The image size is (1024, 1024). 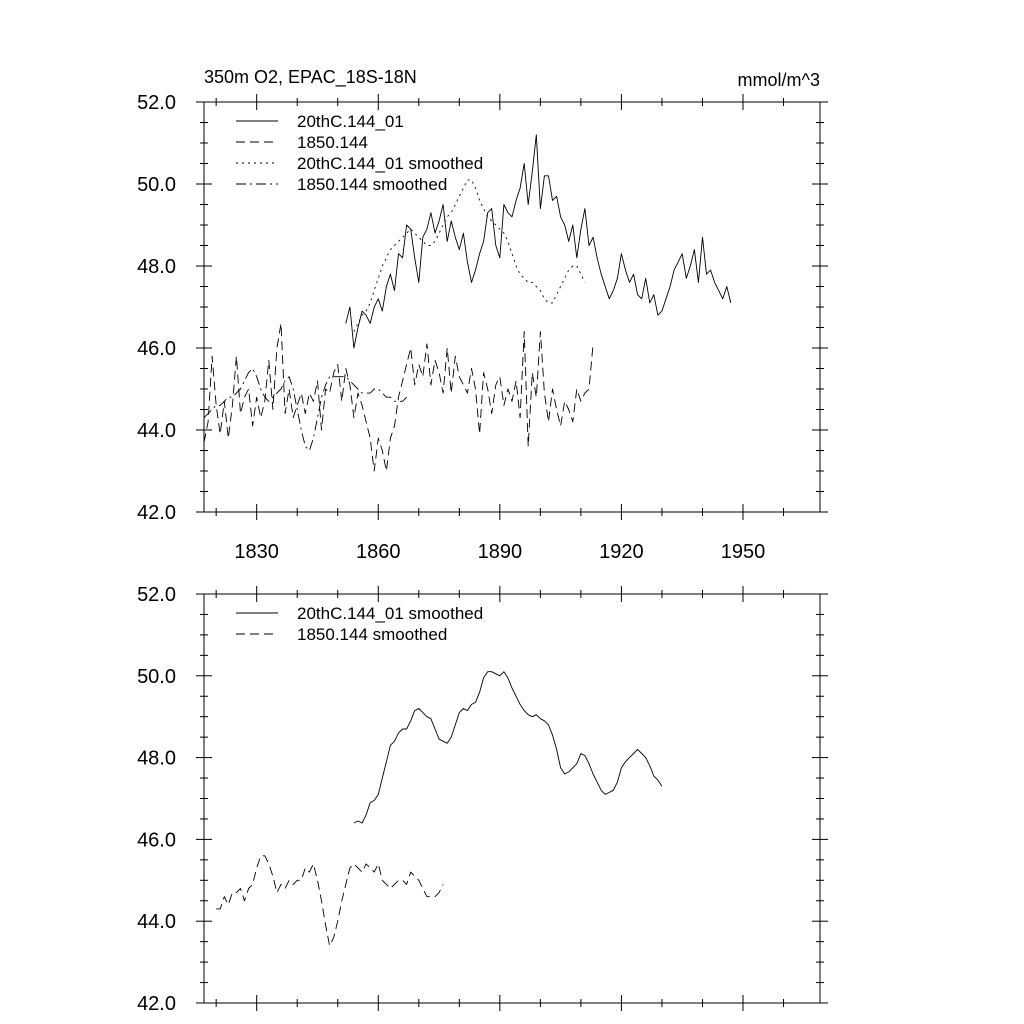 What do you see at coordinates (779, 80) in the screenshot?
I see `units-label: mmol/m^3` at bounding box center [779, 80].